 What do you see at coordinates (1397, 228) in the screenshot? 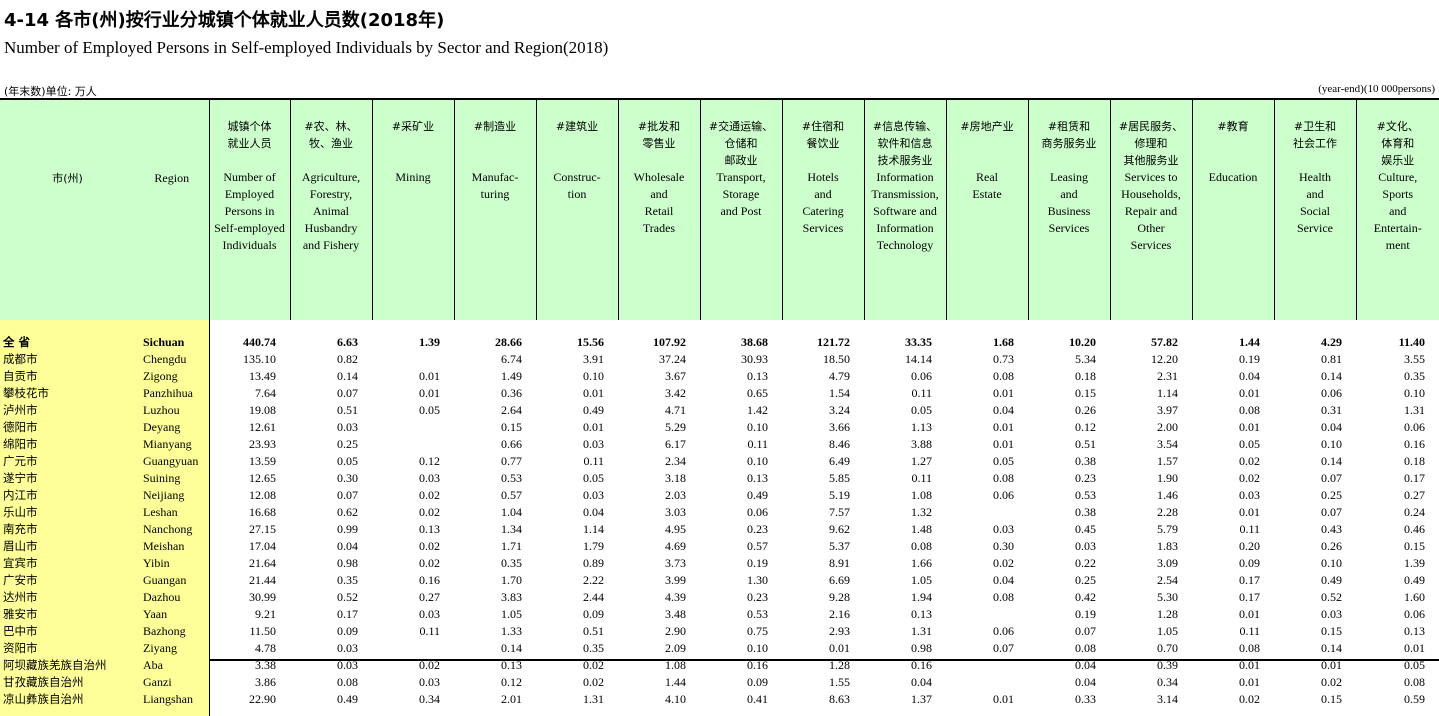
I see `header-en-line: Entertain-` at bounding box center [1397, 228].